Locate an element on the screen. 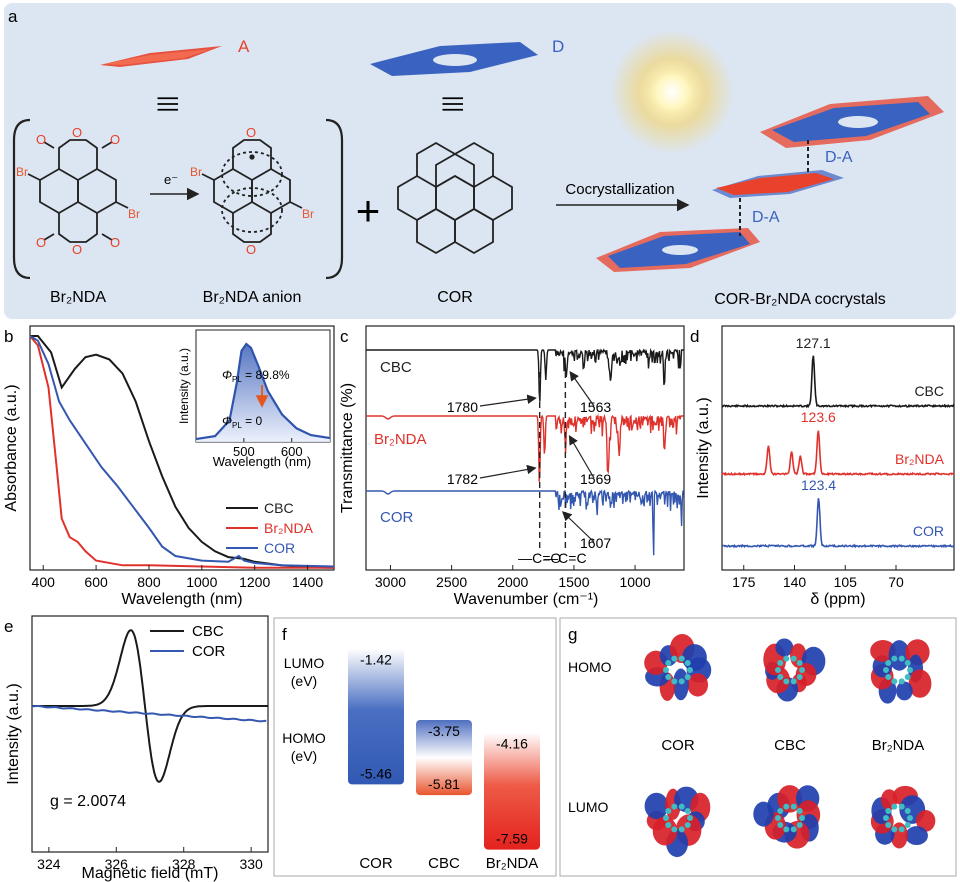 The width and height of the screenshot is (960, 882). ir-peak-label: 1569 is located at coordinates (595, 479).